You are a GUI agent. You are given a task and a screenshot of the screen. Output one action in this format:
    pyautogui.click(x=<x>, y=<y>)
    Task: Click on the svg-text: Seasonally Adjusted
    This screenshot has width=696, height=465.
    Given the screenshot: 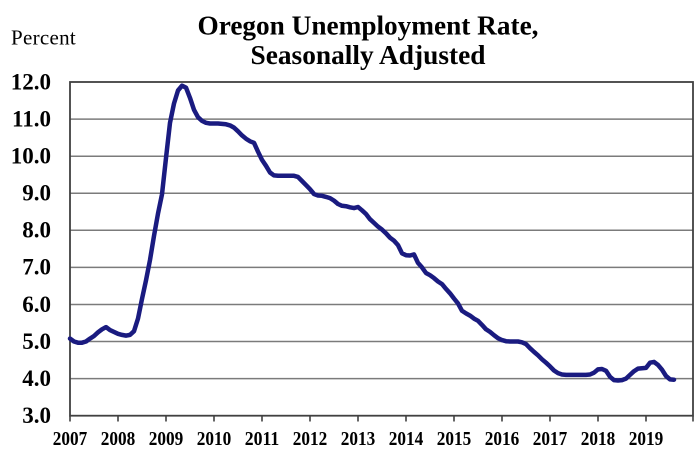 What is the action you would take?
    pyautogui.click(x=368, y=55)
    